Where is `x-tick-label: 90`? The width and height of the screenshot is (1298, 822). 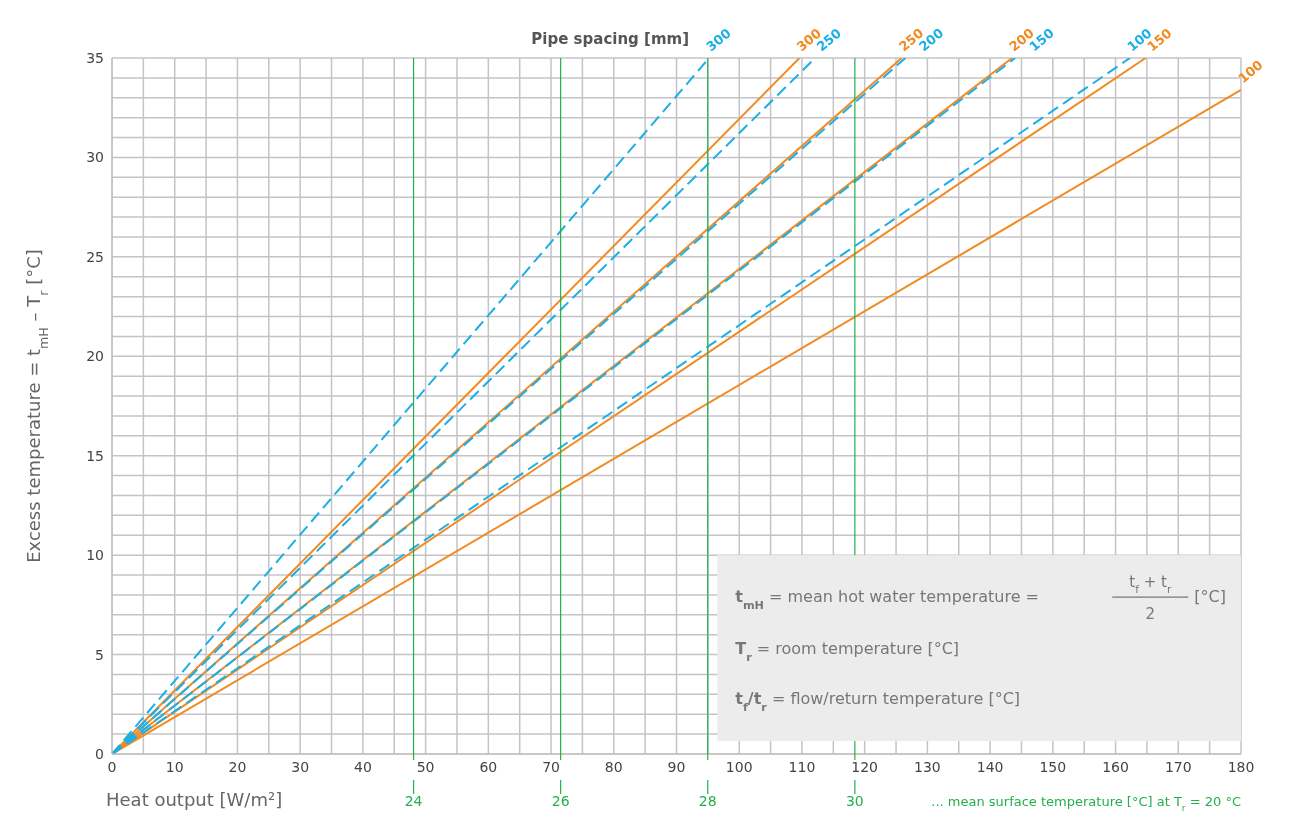
x-tick-label: 90 is located at coordinates (676, 766).